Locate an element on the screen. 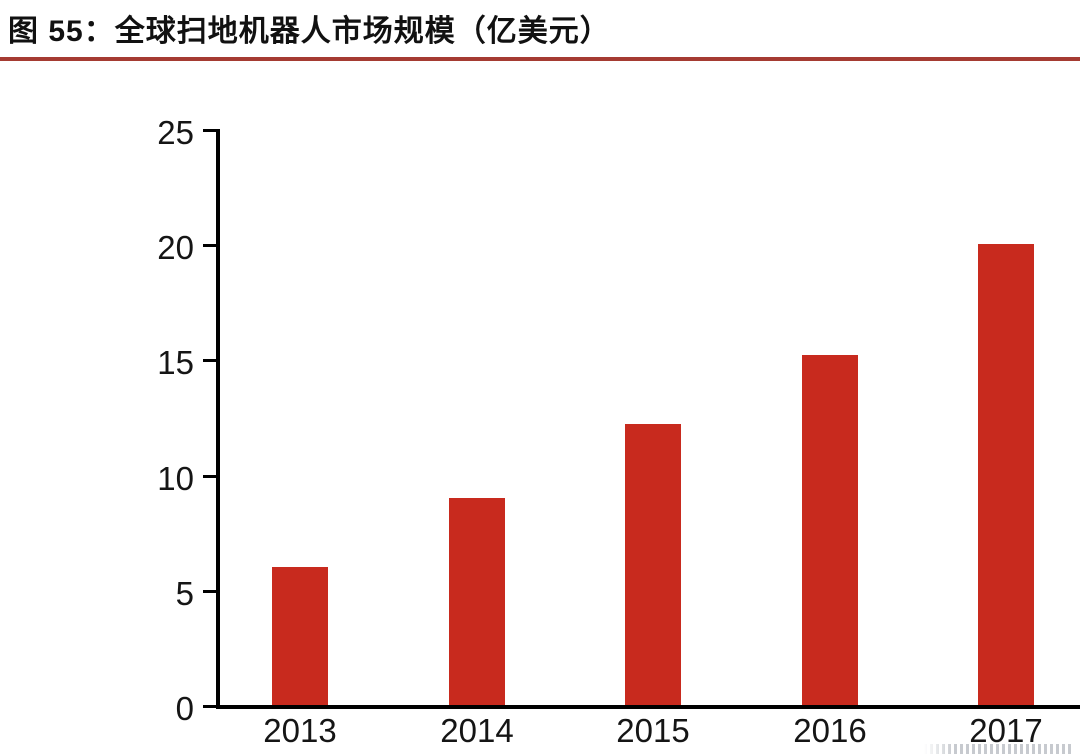 This screenshot has height=754, width=1080. y-axis-tick-label: 15 is located at coordinates (175, 362).